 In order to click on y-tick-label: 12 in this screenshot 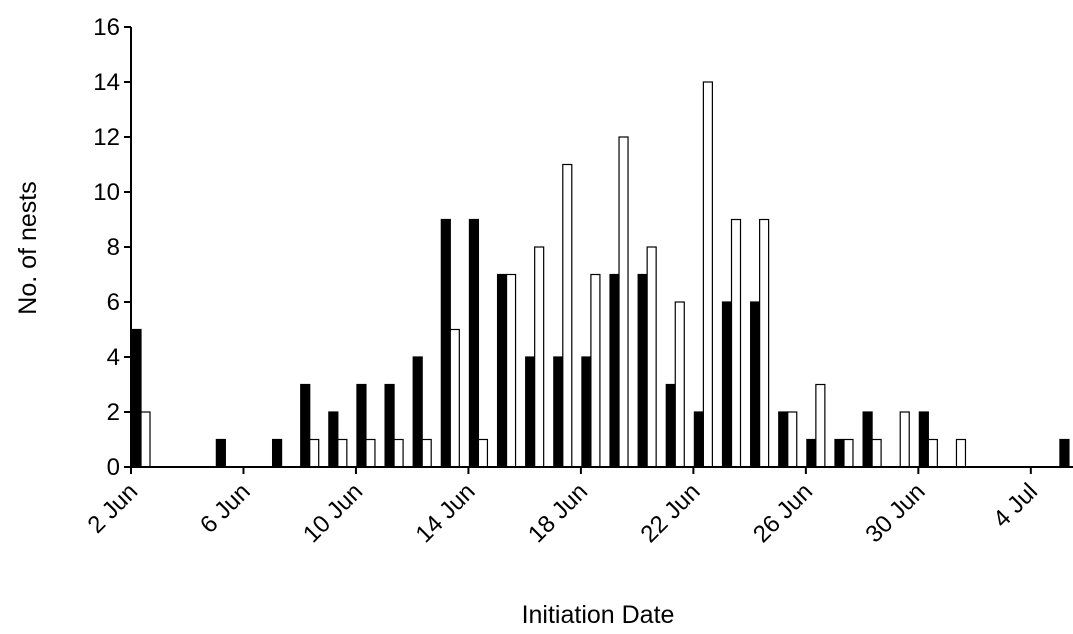, I will do `click(106, 137)`.